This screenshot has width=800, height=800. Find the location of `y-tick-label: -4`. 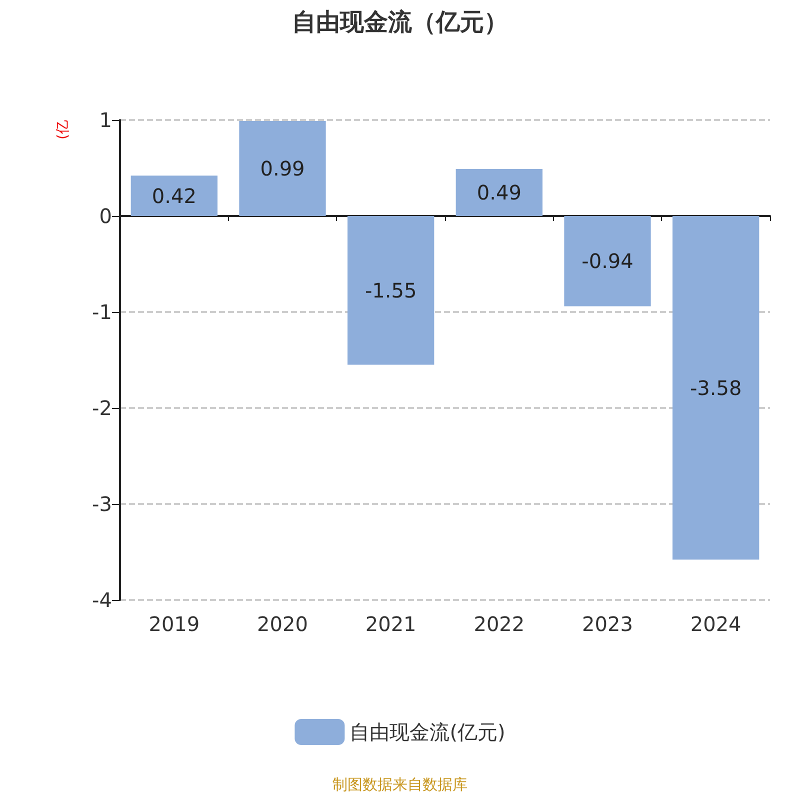

y-tick-label: -4 is located at coordinates (102, 600).